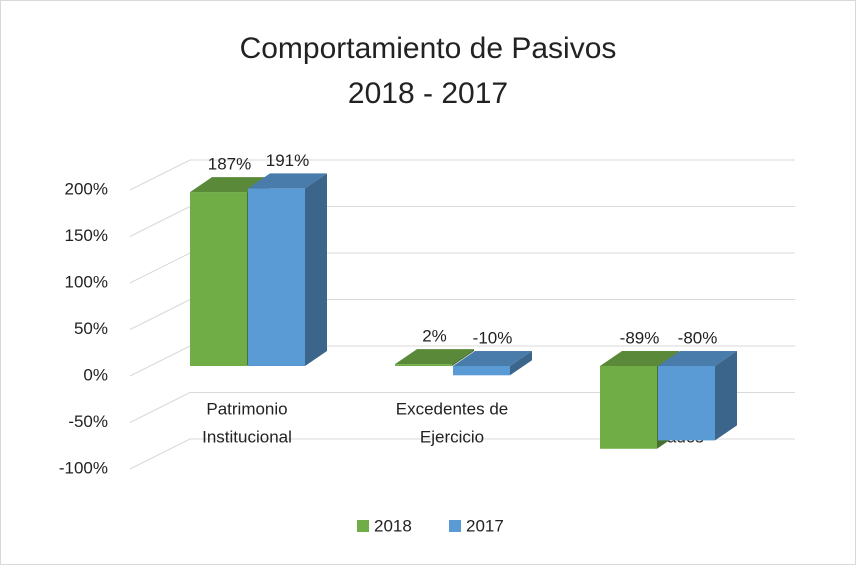  Describe the element at coordinates (493, 337) in the screenshot. I see `data-label: -10%` at that location.